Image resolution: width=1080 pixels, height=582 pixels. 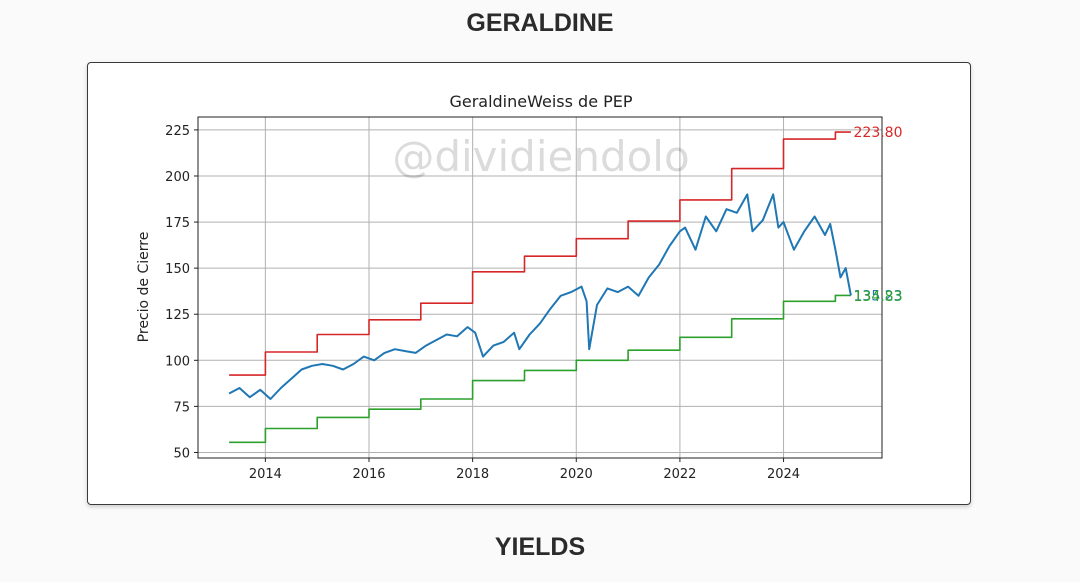 I want to click on x-tick-label: 2024, so click(x=783, y=474).